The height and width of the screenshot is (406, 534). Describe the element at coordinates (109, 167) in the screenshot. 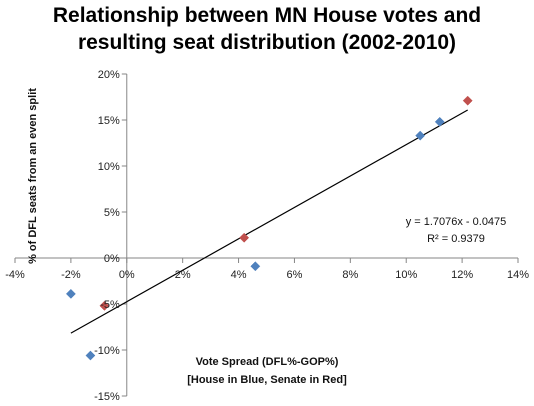

I see `y-tick-label: 10%` at that location.